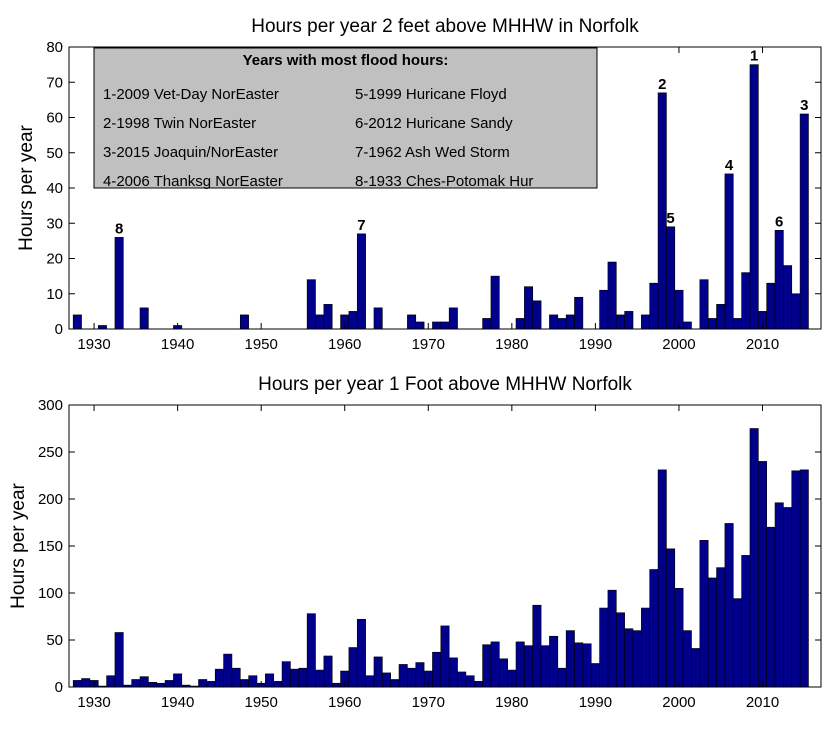  What do you see at coordinates (503, 673) in the screenshot?
I see `bar-1979` at bounding box center [503, 673].